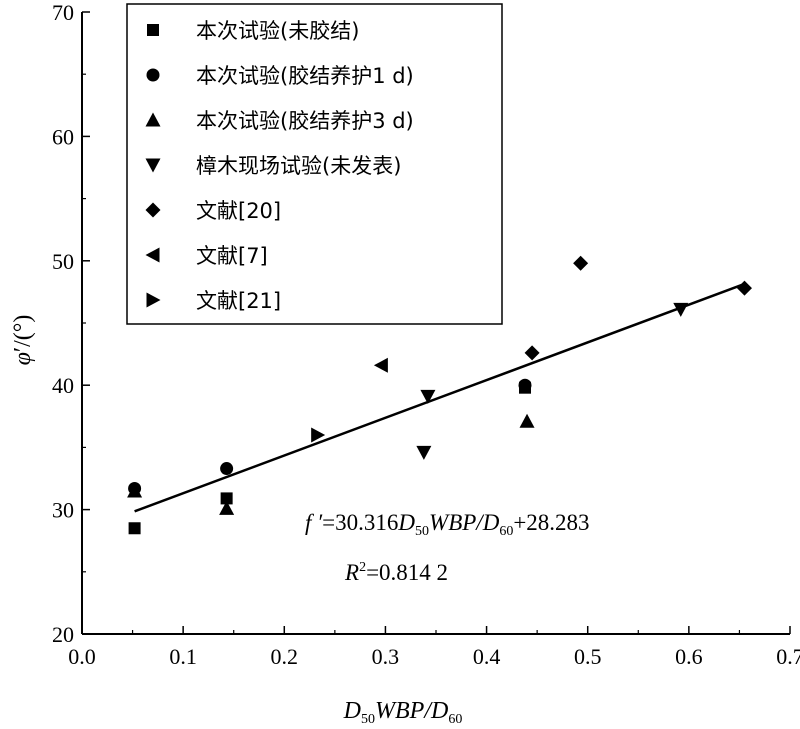 Image resolution: width=800 pixels, height=729 pixels. Describe the element at coordinates (63, 136) in the screenshot. I see `y-tick-label: 60` at that location.